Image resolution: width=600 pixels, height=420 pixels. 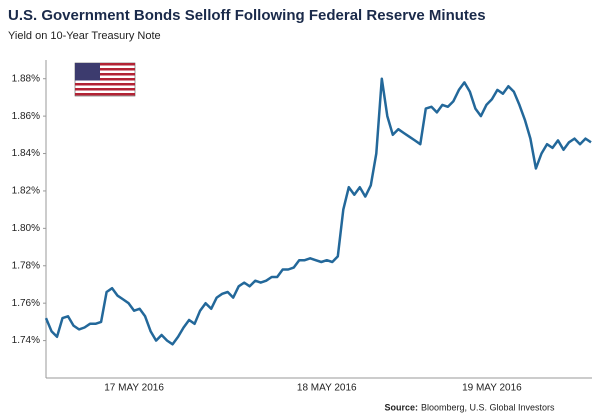 I want to click on us-flag, so click(x=105, y=79).